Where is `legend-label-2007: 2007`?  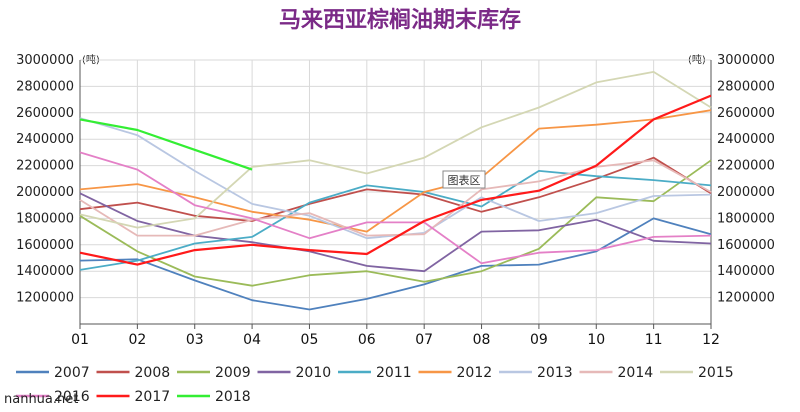 legend-label-2007: 2007 is located at coordinates (72, 373).